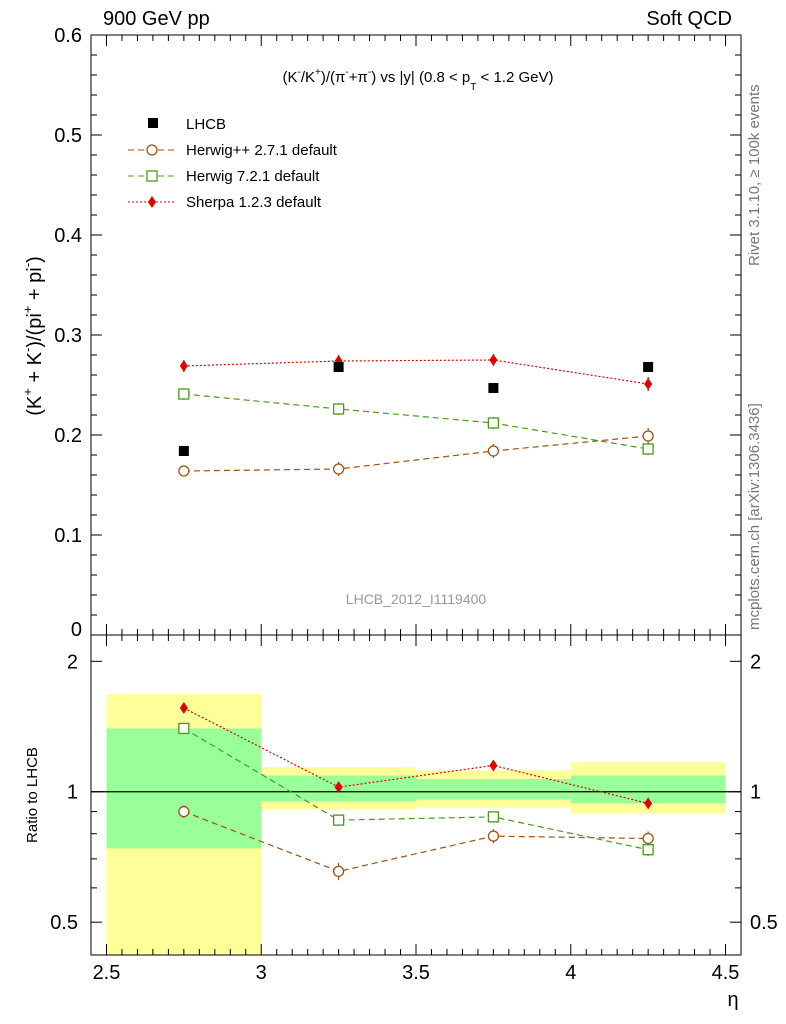  I want to click on ratio-y-tick-label-left: 0.5, so click(64, 923).